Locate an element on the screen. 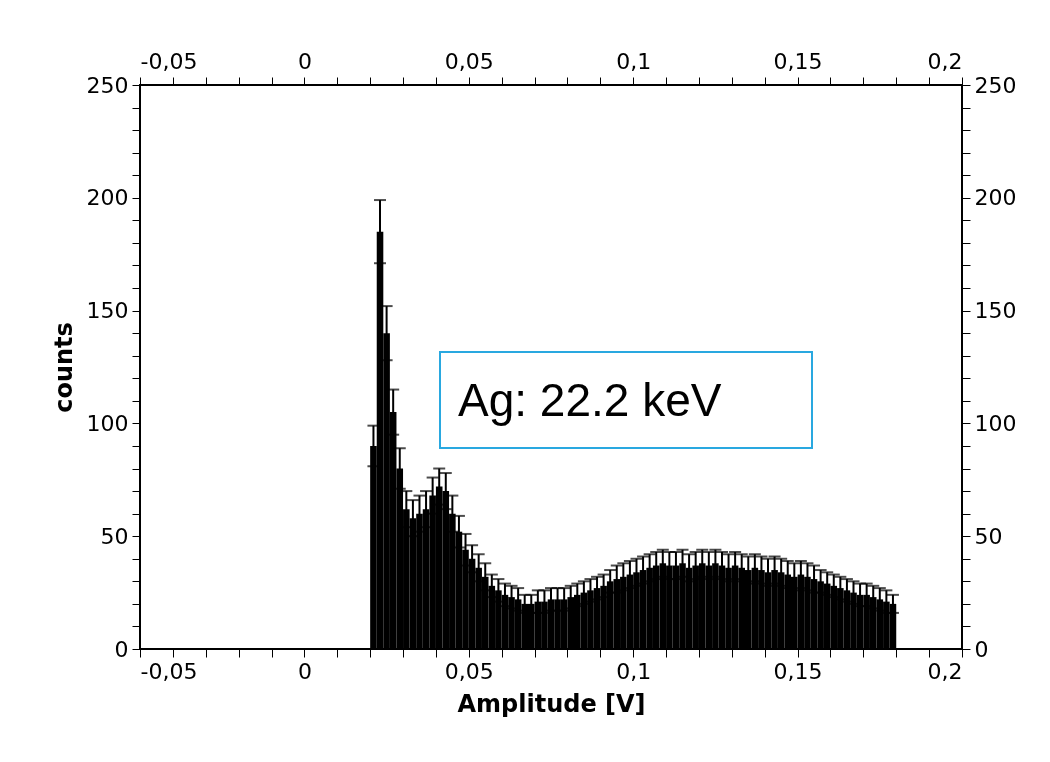 This screenshot has height=762, width=1050. y2-tick-label: 200 is located at coordinates (995, 198).